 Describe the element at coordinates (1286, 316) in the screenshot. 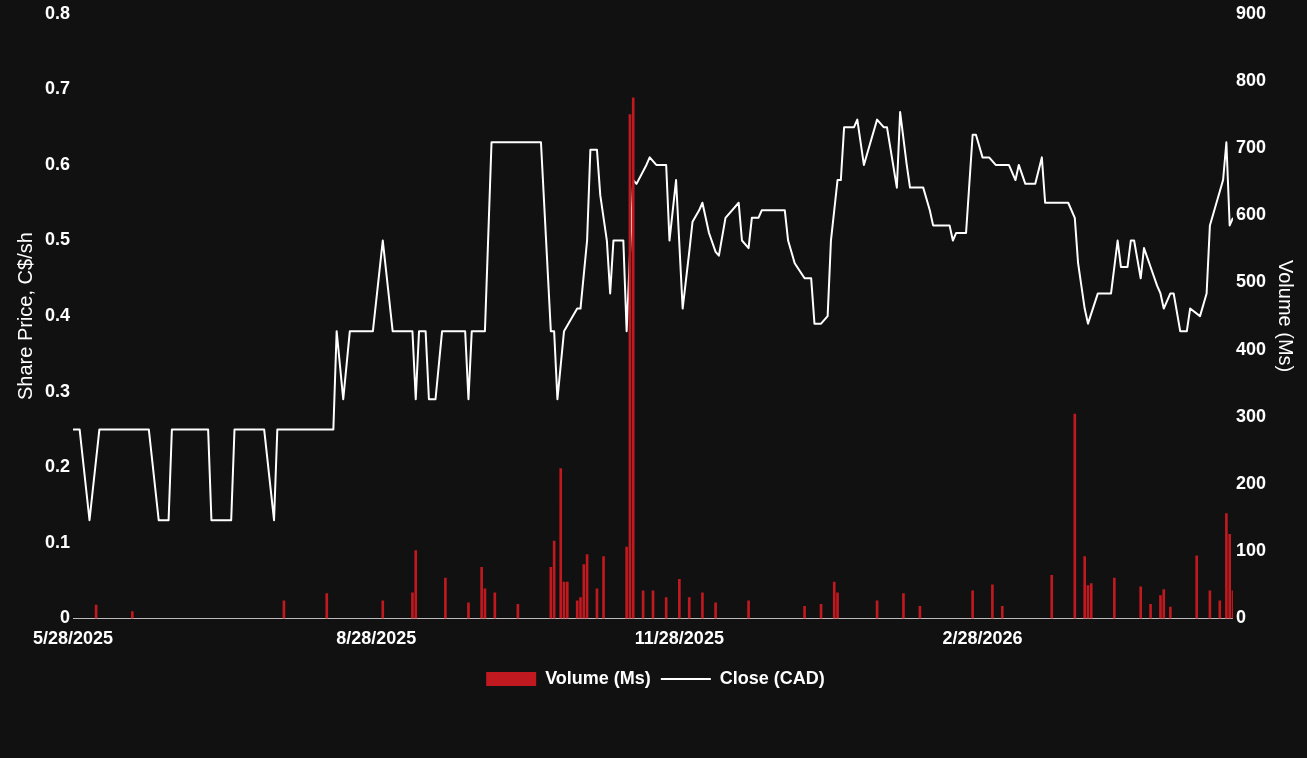

I see `y2-axis-title: Volume (Ms)` at that location.